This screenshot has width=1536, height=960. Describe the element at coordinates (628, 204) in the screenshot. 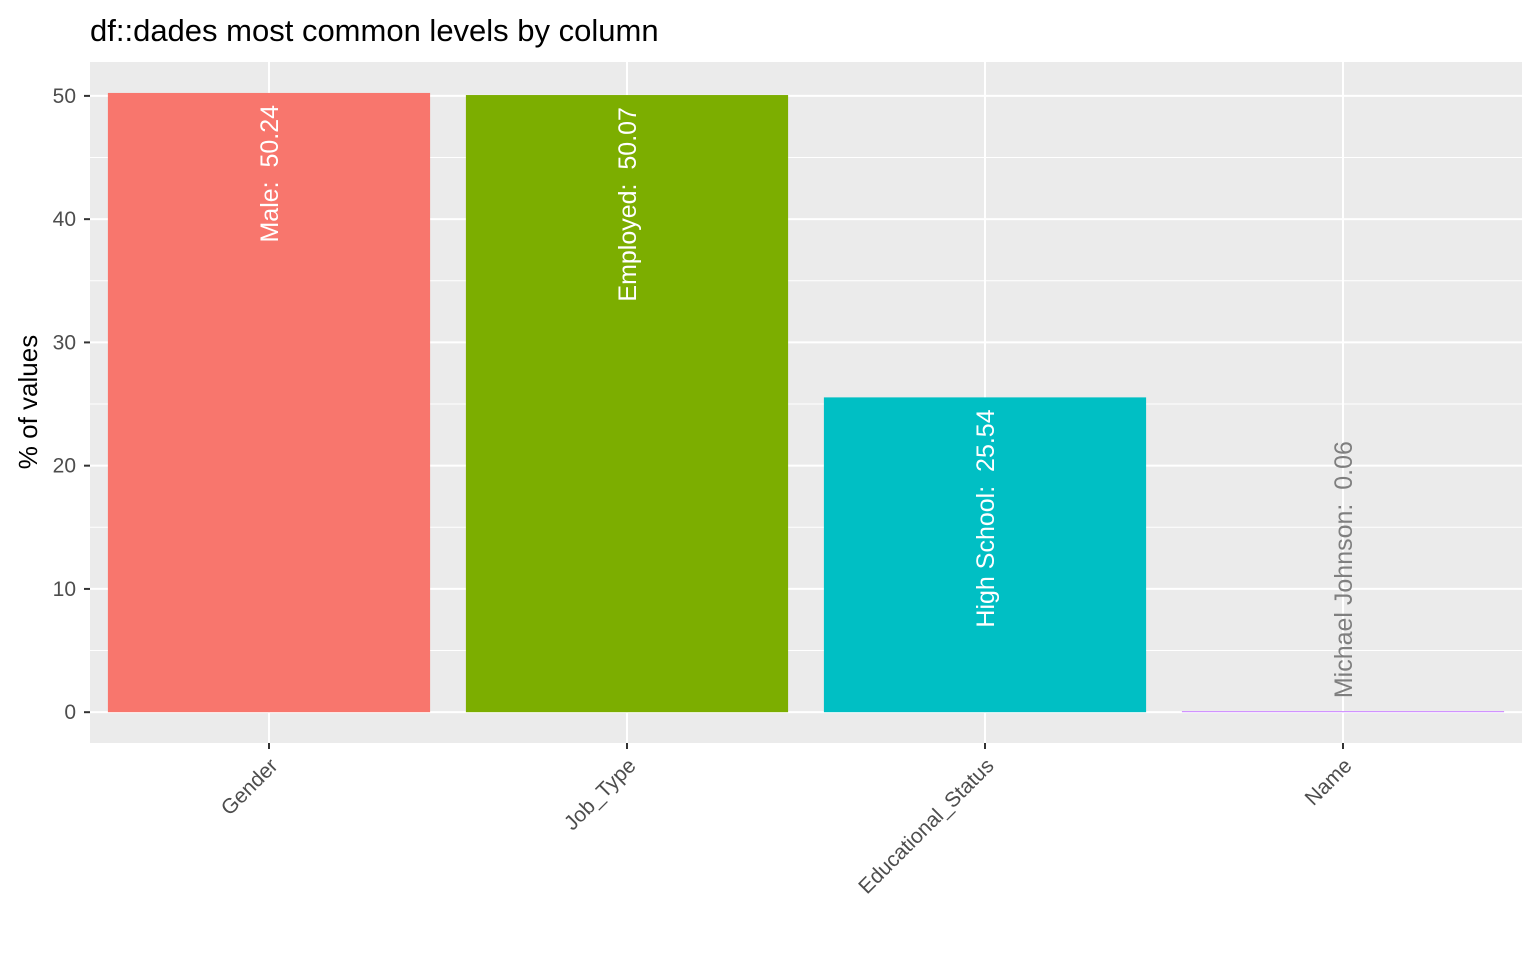

I see `data-label: Employed: 50.07` at that location.